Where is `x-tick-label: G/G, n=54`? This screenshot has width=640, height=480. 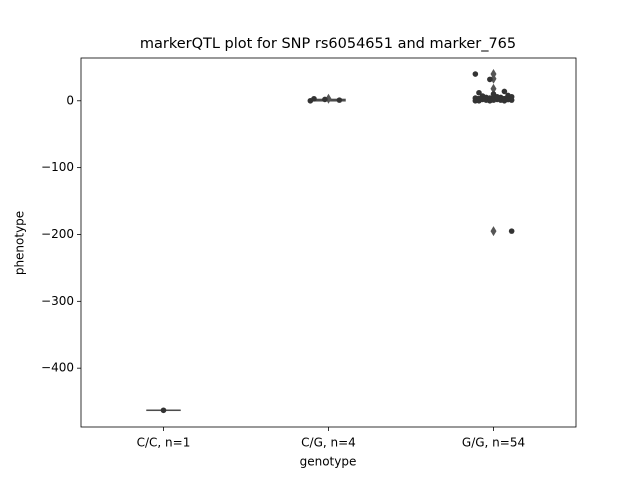
x-tick-label: G/G, n=54 is located at coordinates (493, 443).